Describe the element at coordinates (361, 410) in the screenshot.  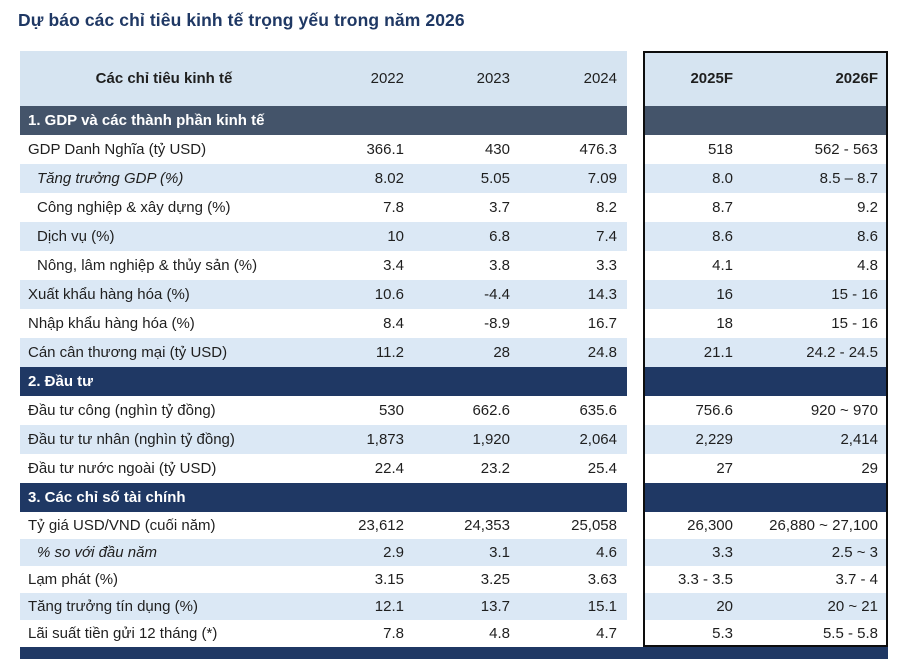
I see `cell-2022: 530` at that location.